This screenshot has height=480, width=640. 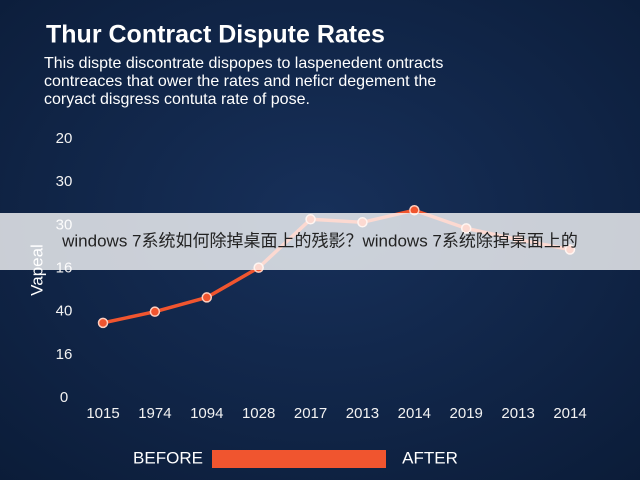 What do you see at coordinates (310, 413) in the screenshot?
I see `x-tick-label: 2017` at bounding box center [310, 413].